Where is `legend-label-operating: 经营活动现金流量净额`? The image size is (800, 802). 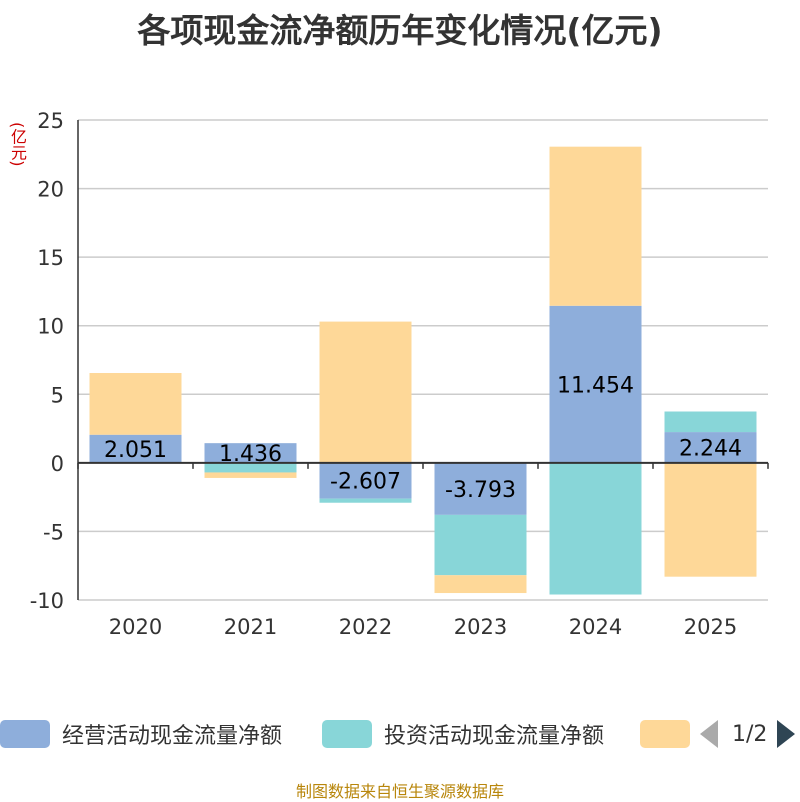
legend-label-operating: 经营活动现金流量净额 is located at coordinates (172, 736).